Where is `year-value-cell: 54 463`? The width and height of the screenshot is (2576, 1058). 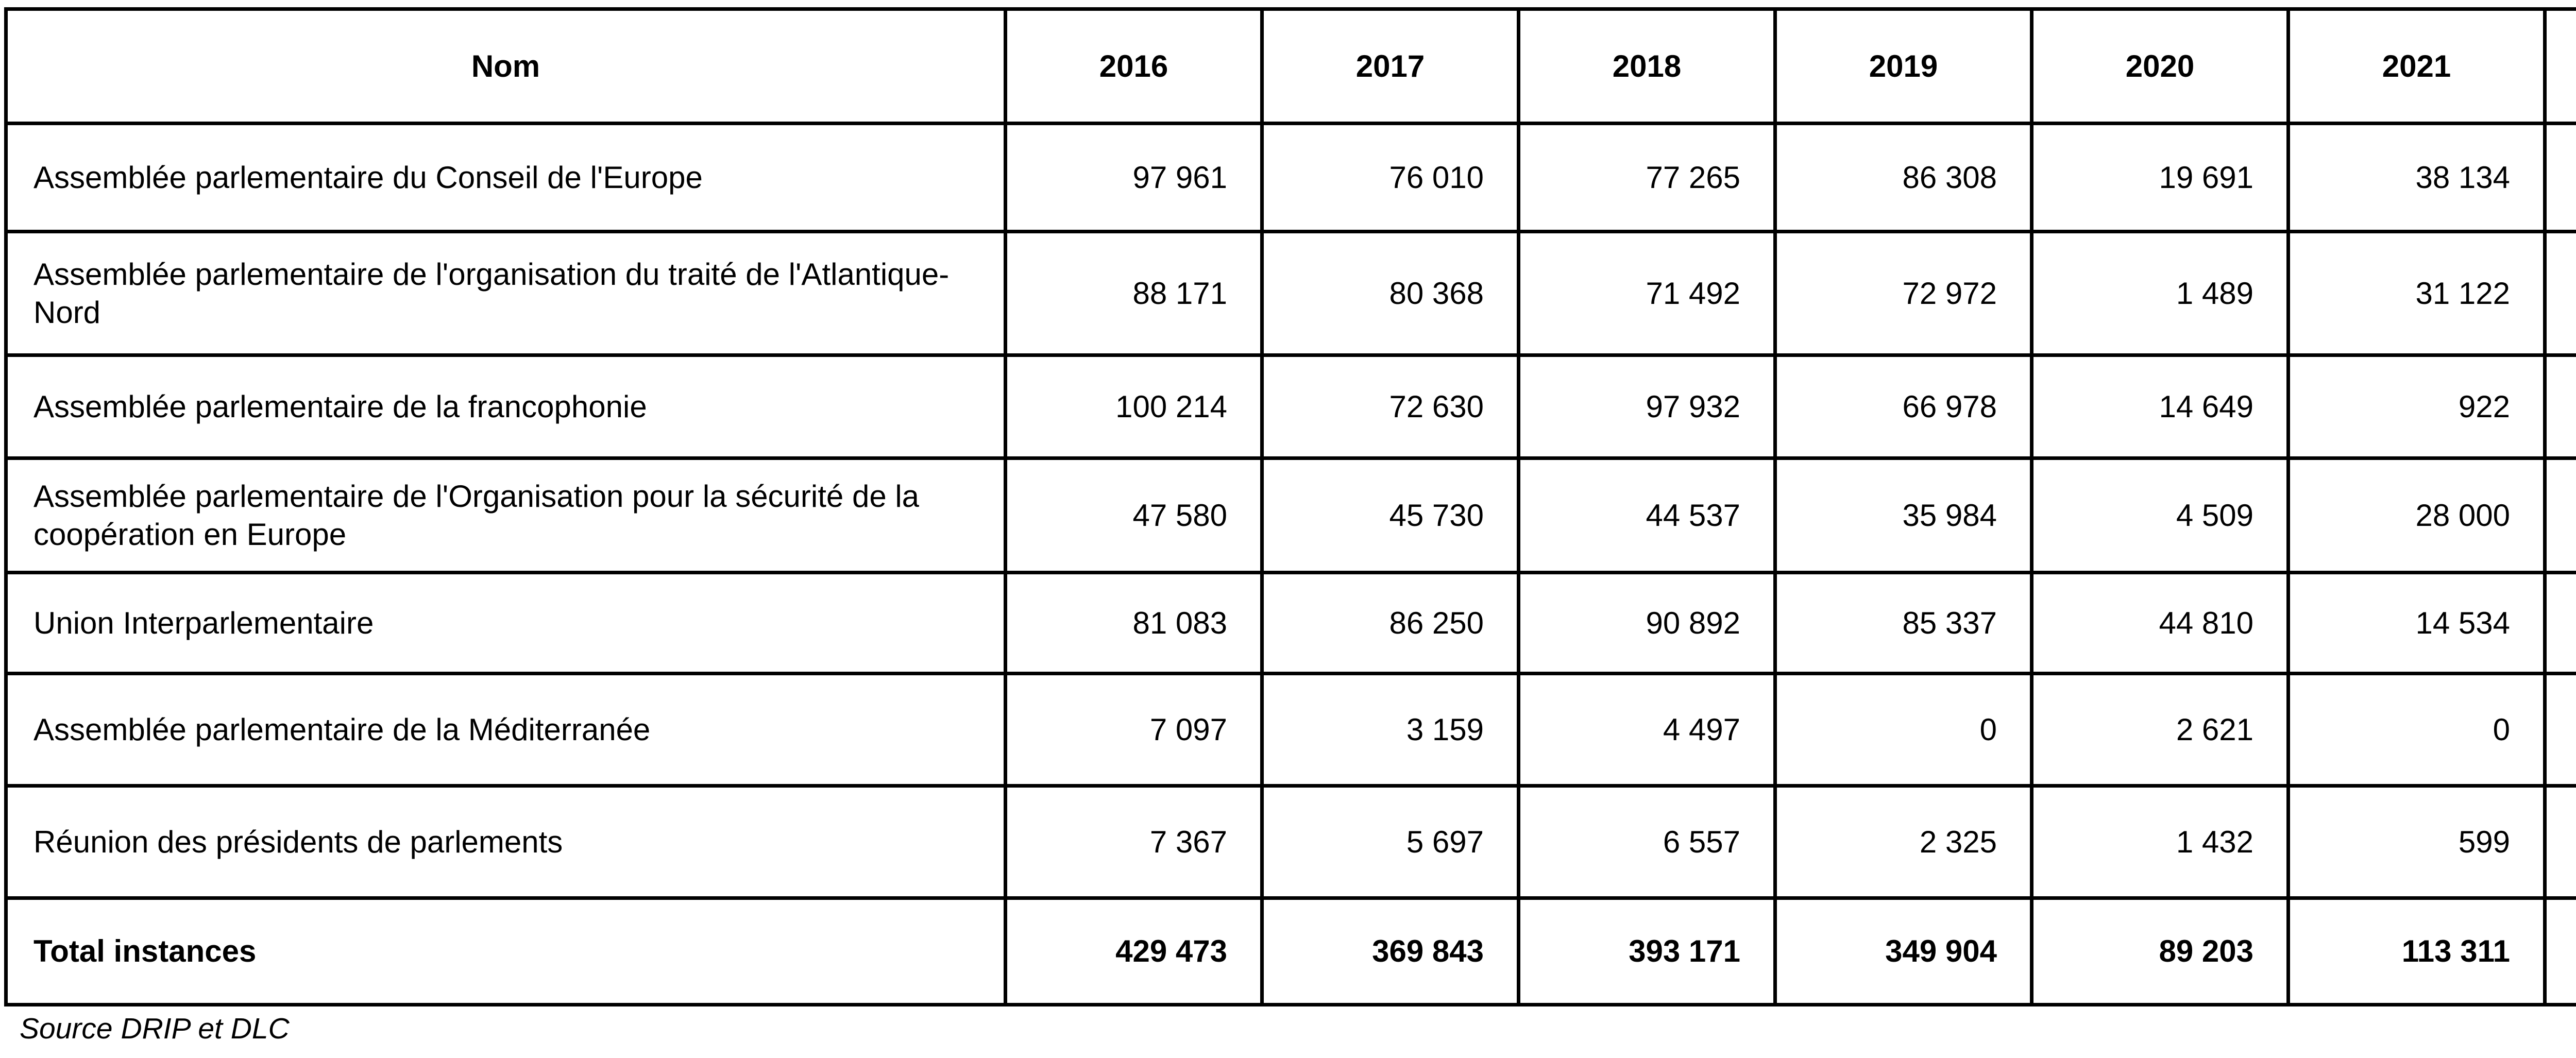 year-value-cell: 54 463 is located at coordinates (2559, 623).